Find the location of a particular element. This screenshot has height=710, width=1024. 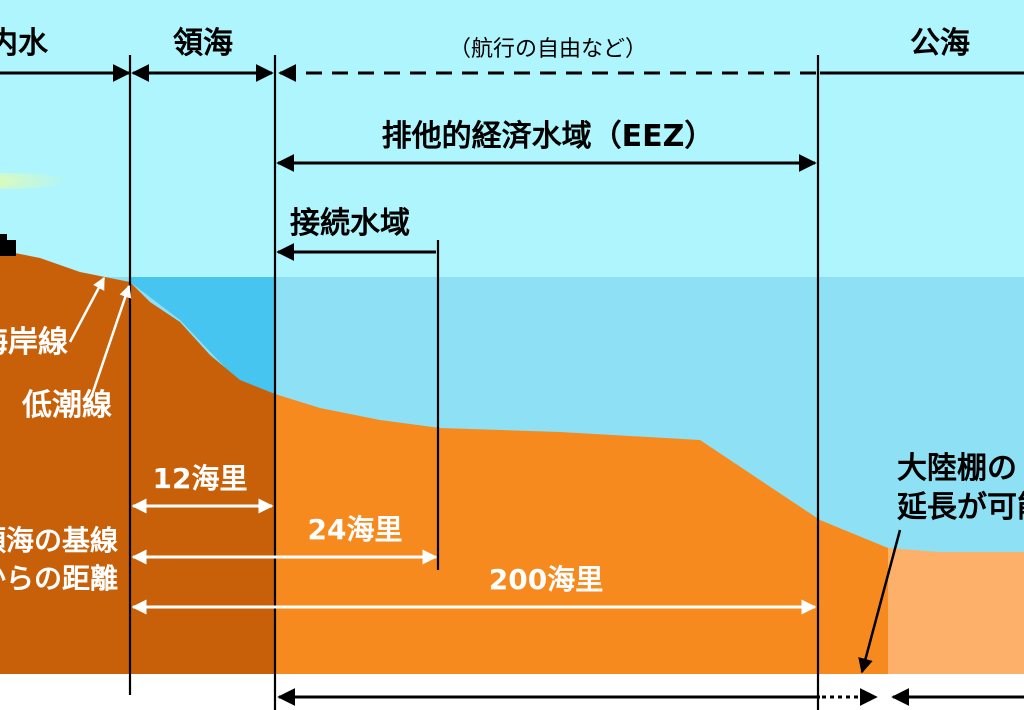

nm24-label: 24海里 is located at coordinates (355, 529).